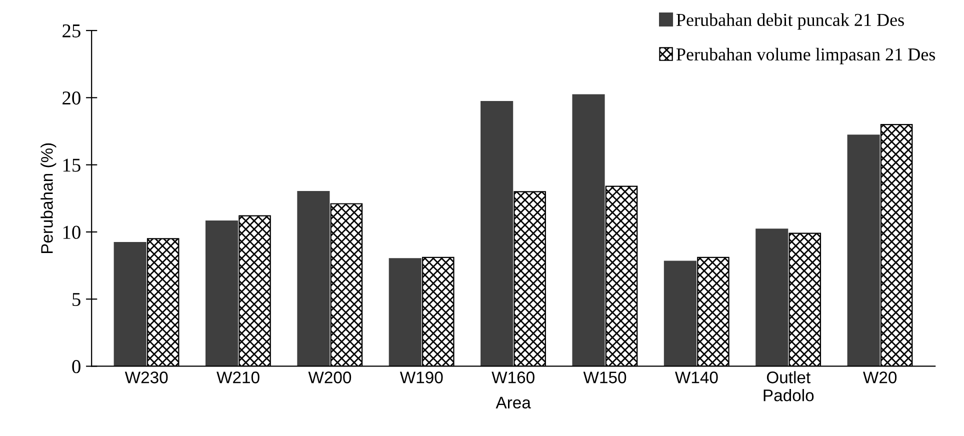 The height and width of the screenshot is (436, 964). Describe the element at coordinates (48, 198) in the screenshot. I see `y-axis-title: Perubahan (%)` at that location.